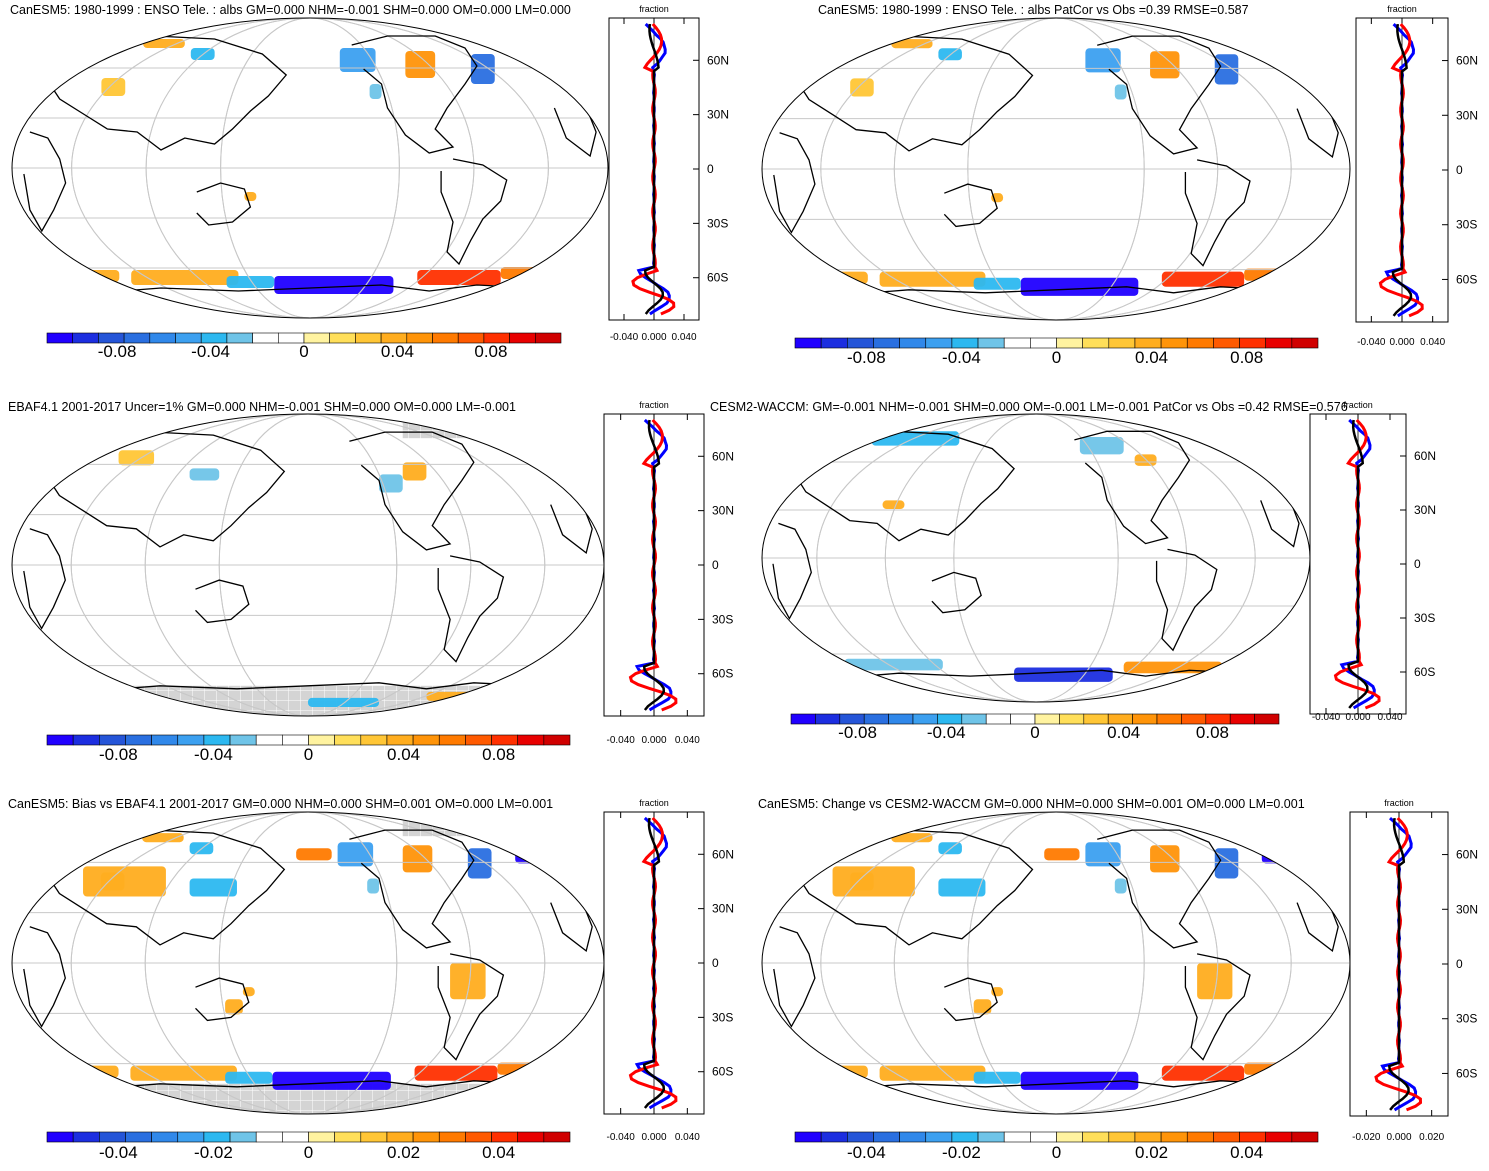  What do you see at coordinates (1431, 1137) in the screenshot?
I see `profile-x-label: 0.020` at bounding box center [1431, 1137].